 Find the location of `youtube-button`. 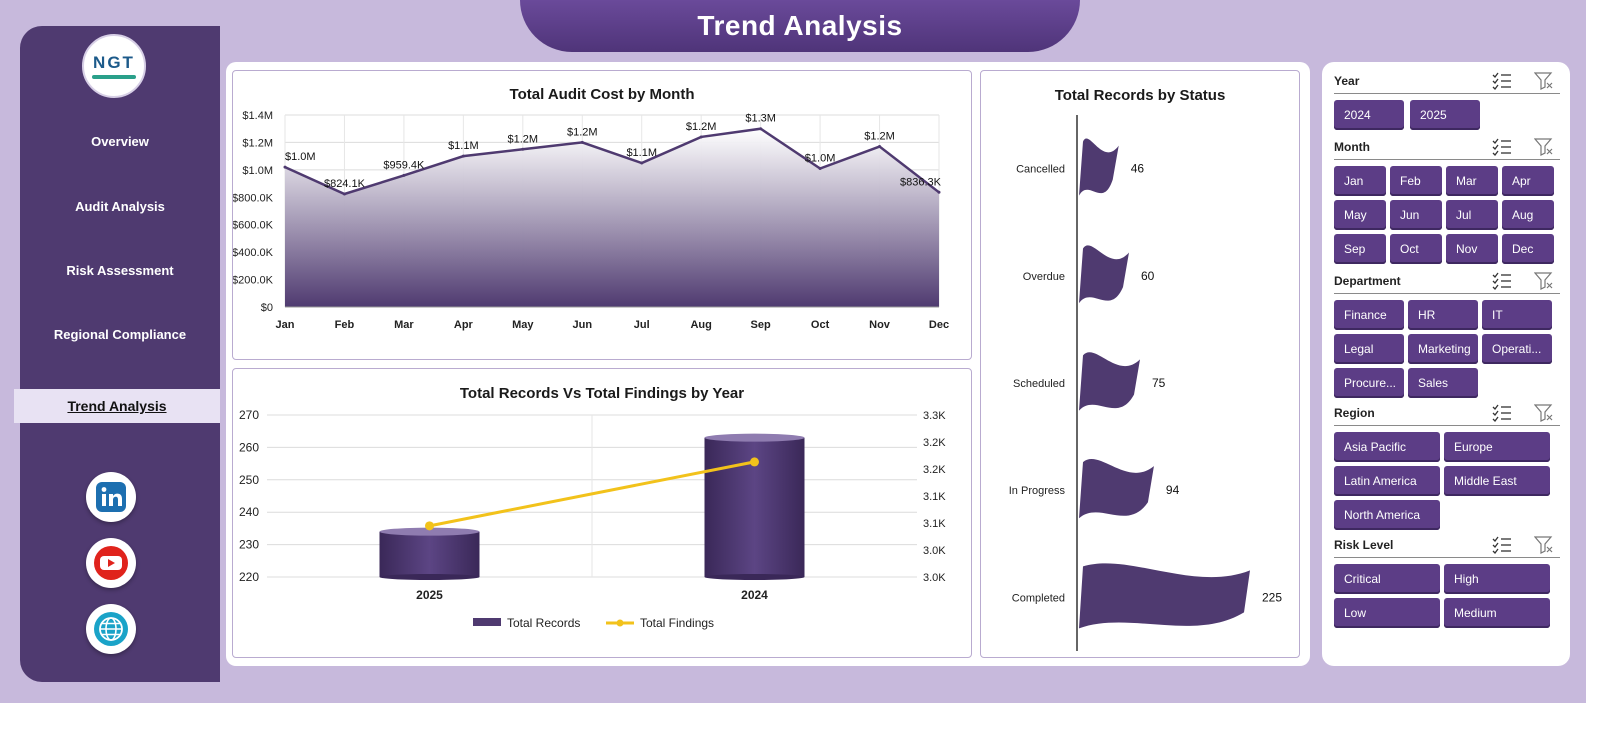

youtube-button is located at coordinates (111, 563).